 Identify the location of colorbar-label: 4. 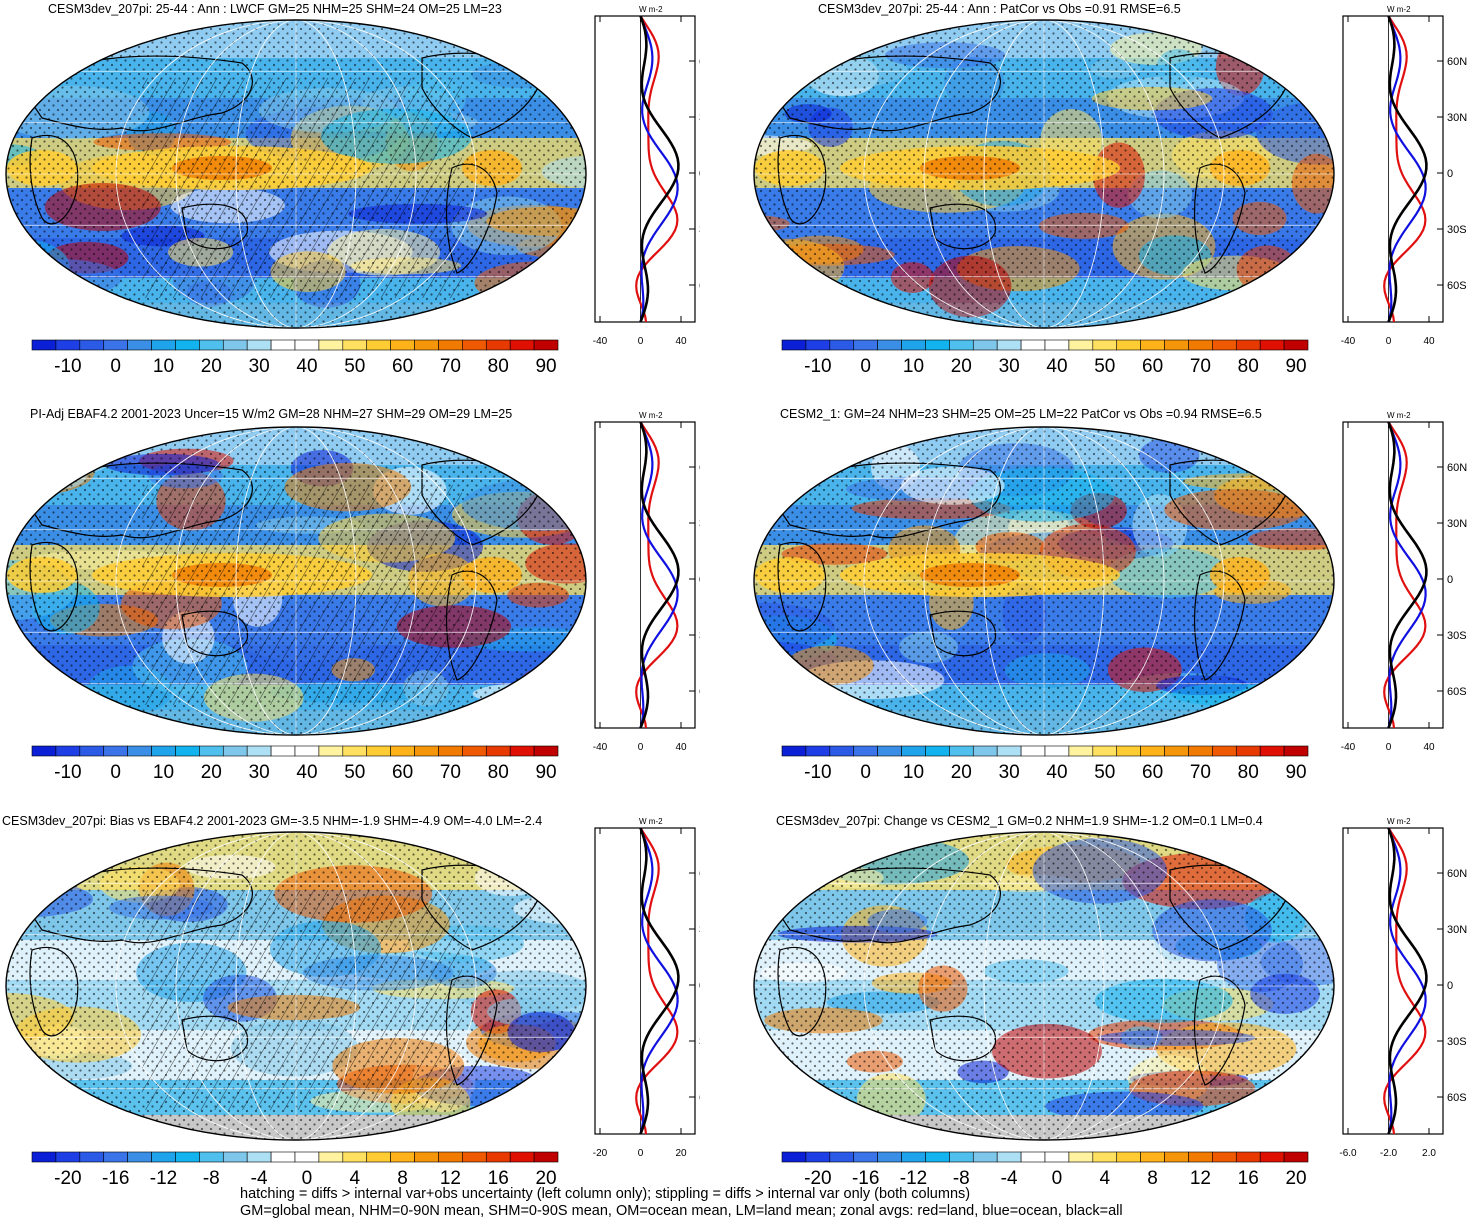
(354, 1178).